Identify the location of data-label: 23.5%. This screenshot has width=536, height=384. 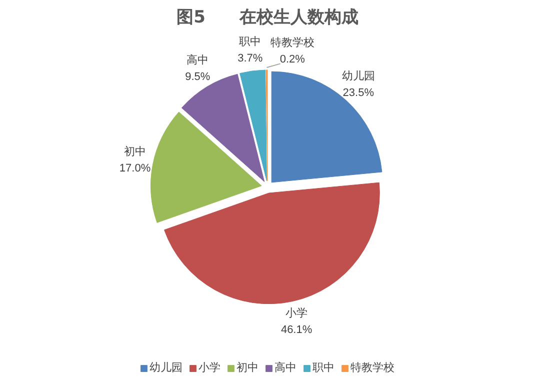
(358, 93).